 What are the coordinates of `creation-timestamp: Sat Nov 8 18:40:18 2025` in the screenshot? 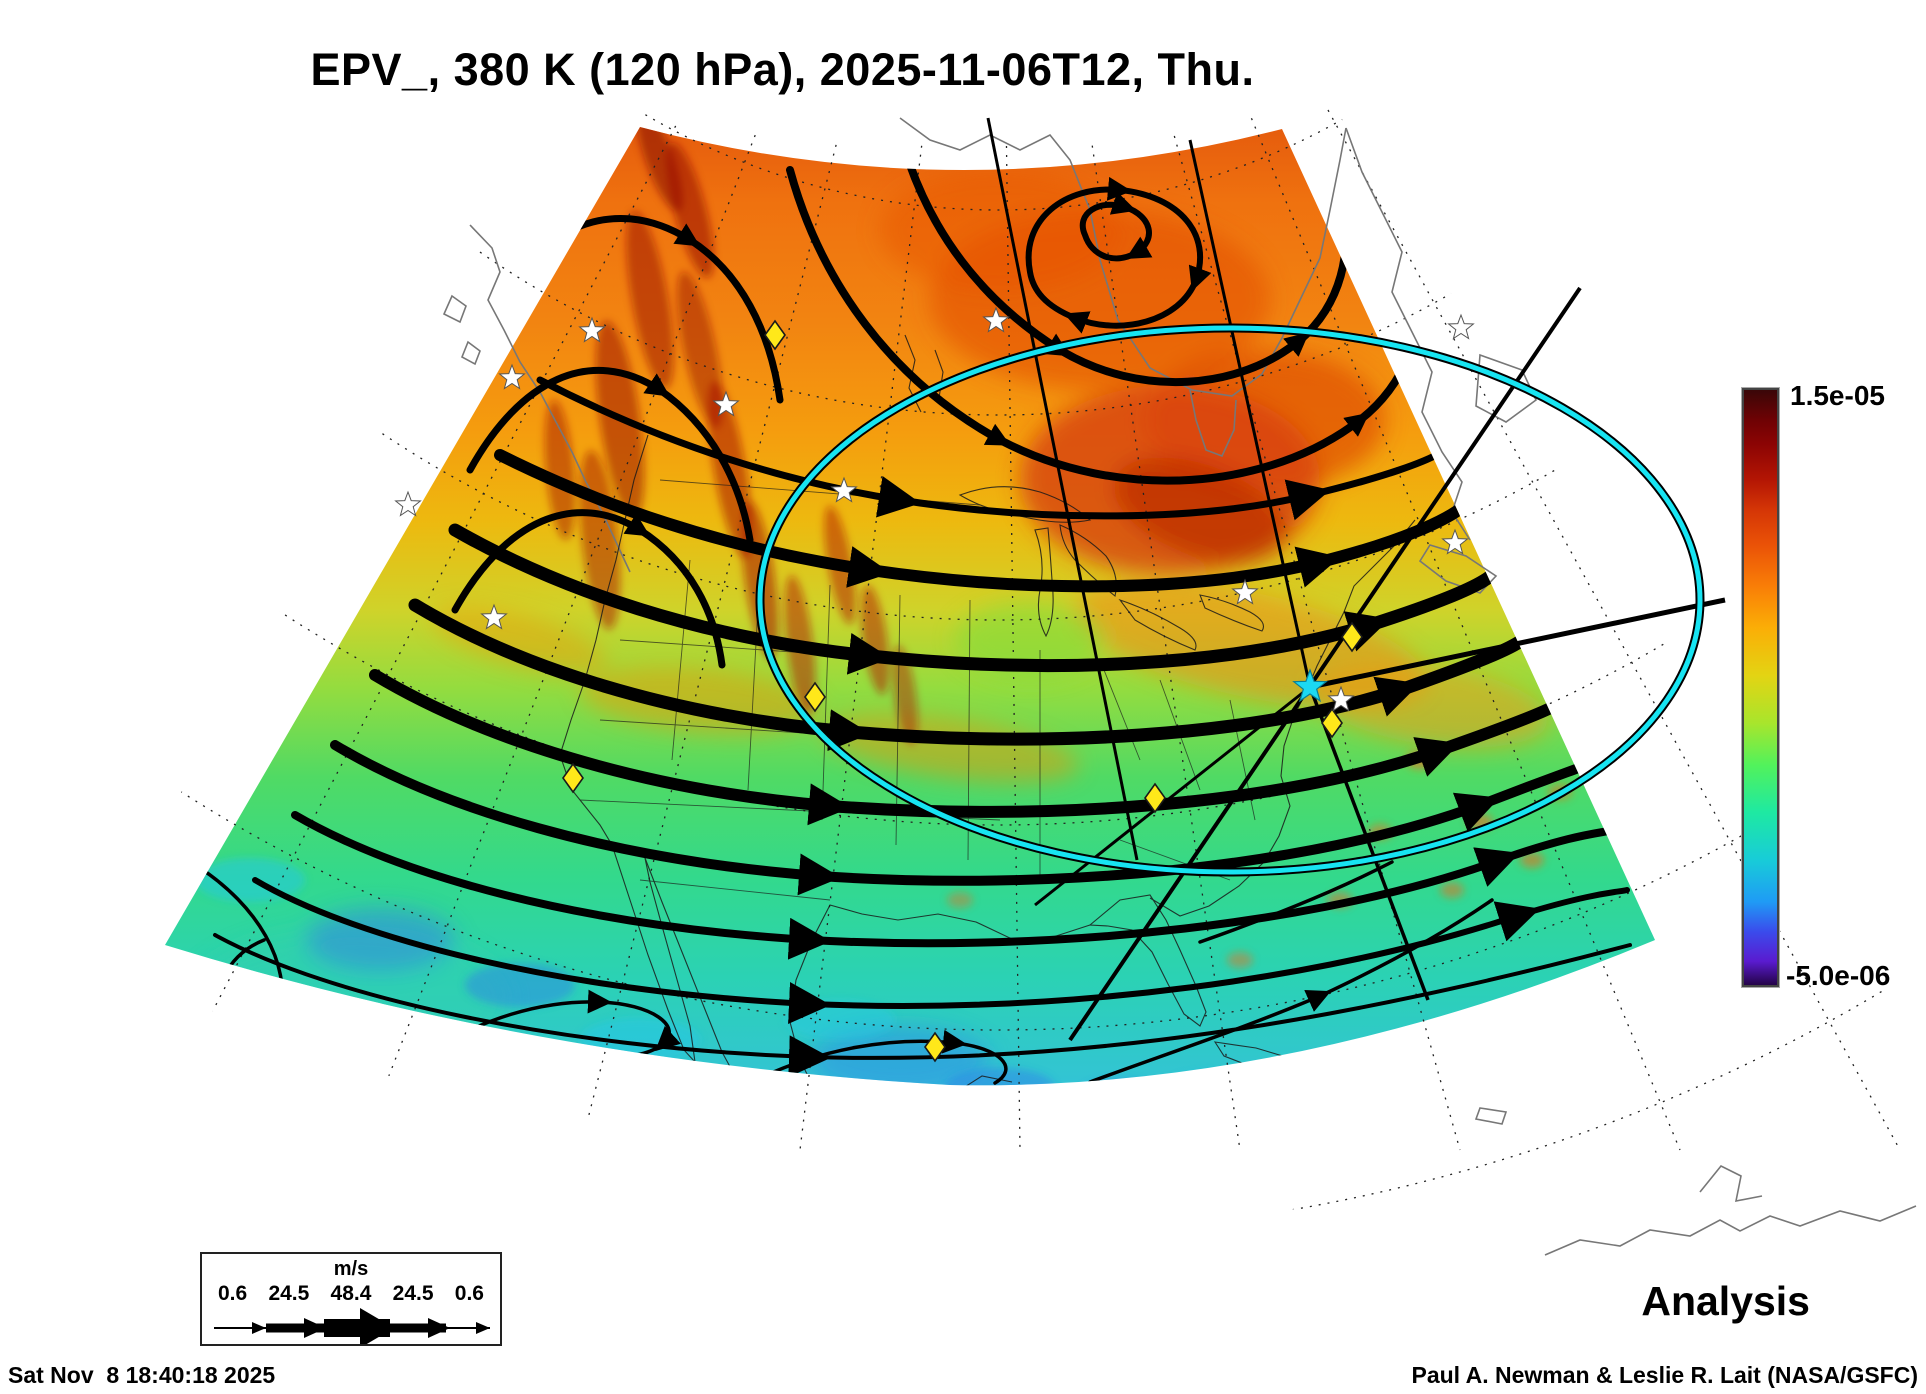 It's located at (142, 1375).